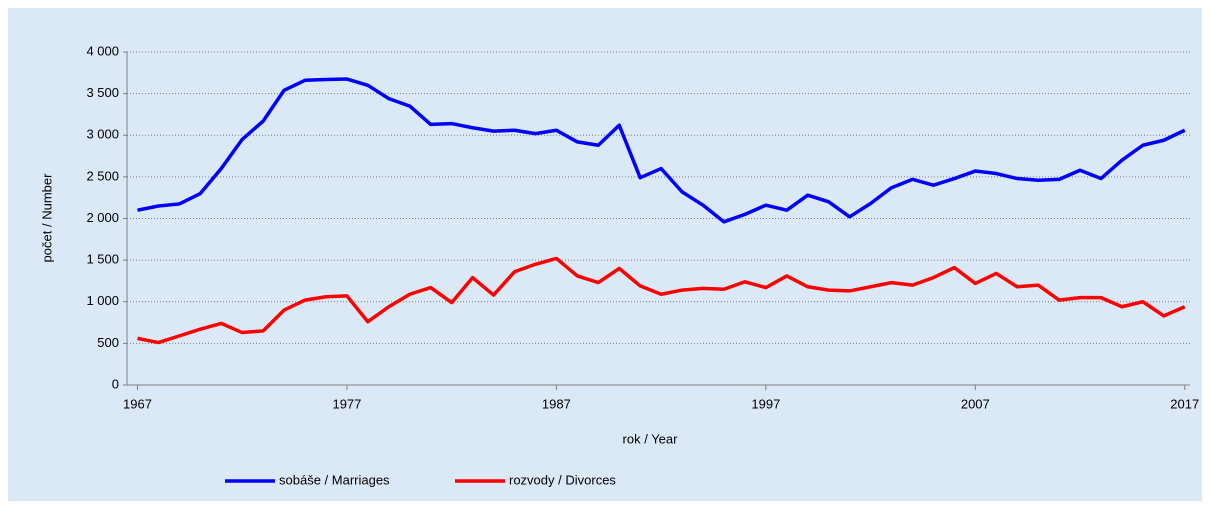 The width and height of the screenshot is (1210, 509). What do you see at coordinates (975, 403) in the screenshot?
I see `x-tick-label: 2007` at bounding box center [975, 403].